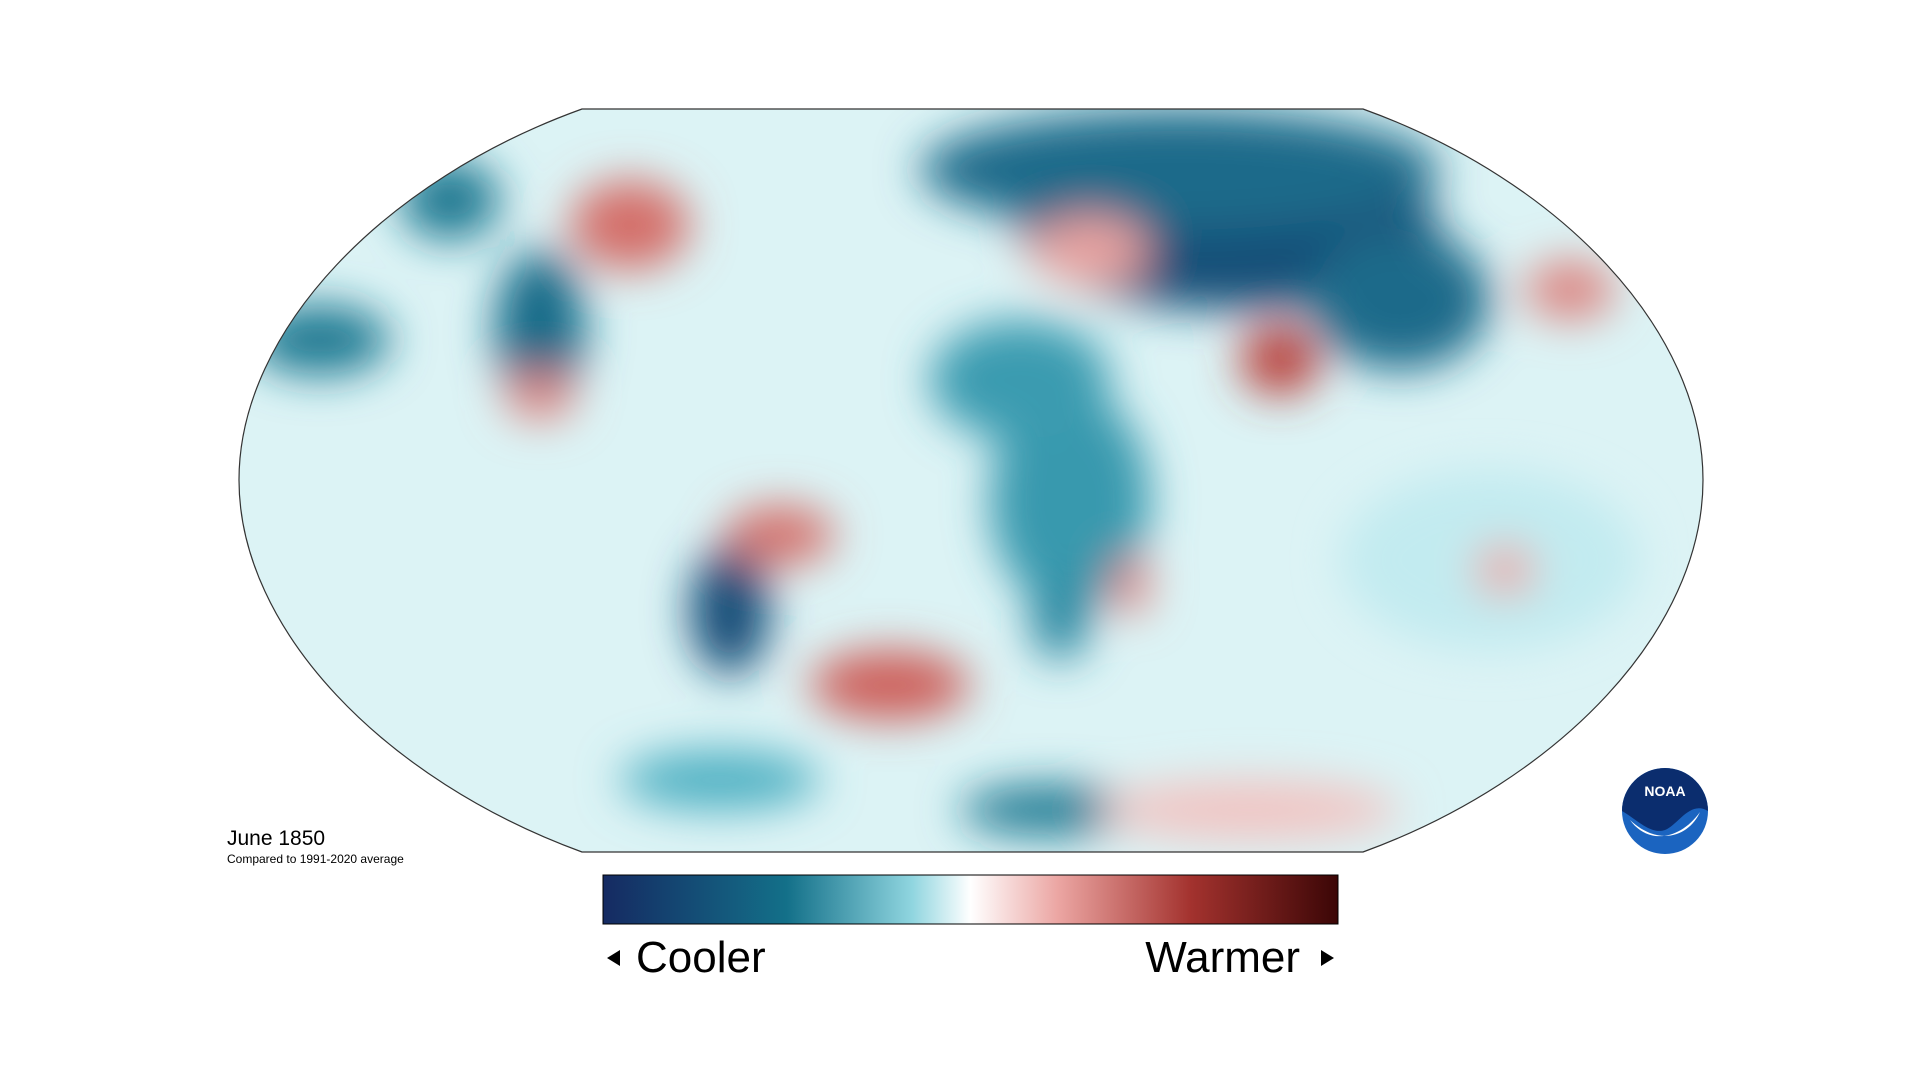 This screenshot has height=1080, width=1920. Describe the element at coordinates (701, 957) in the screenshot. I see `legend-low: Cooler` at that location.